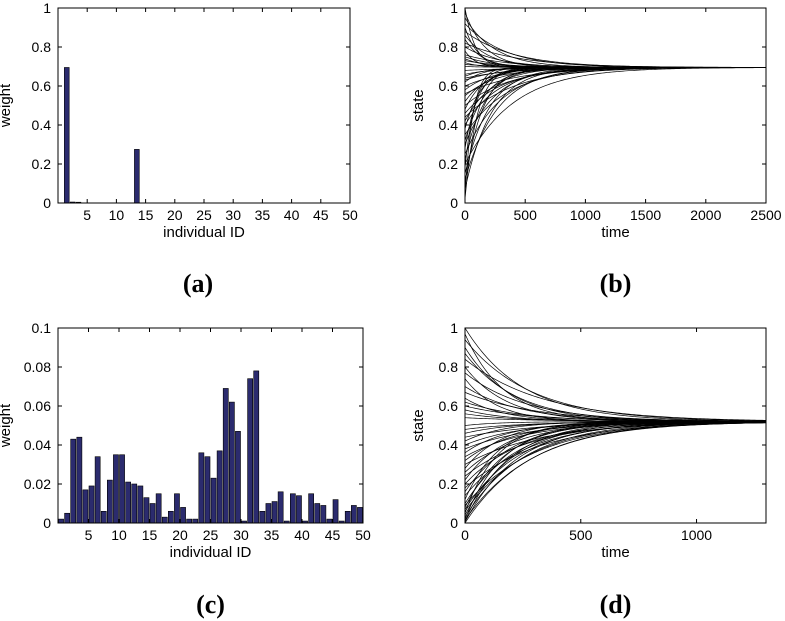 The height and width of the screenshot is (621, 785). What do you see at coordinates (765, 215) in the screenshot?
I see `x-tick-label-b: 2500` at bounding box center [765, 215].